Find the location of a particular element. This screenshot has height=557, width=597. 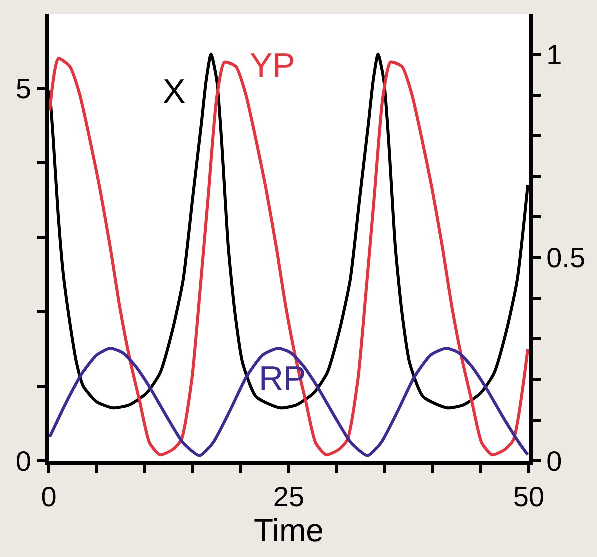

x-tick-label: 0 is located at coordinates (49, 497).